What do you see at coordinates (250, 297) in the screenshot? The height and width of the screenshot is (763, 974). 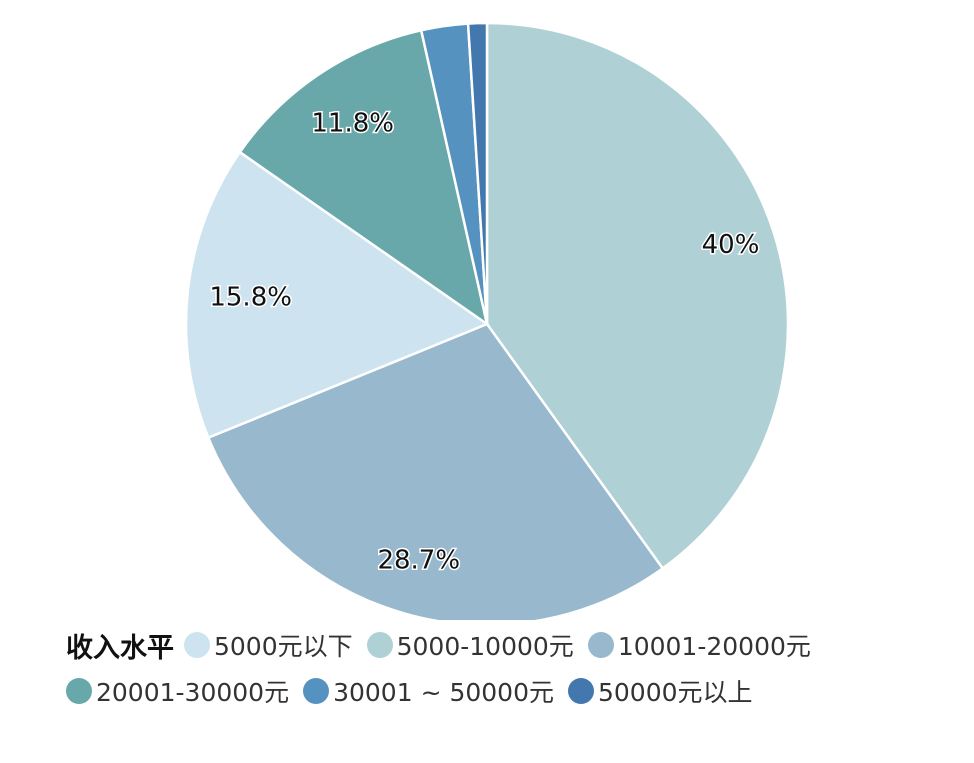 I see `data-label-1: 15.8%` at bounding box center [250, 297].